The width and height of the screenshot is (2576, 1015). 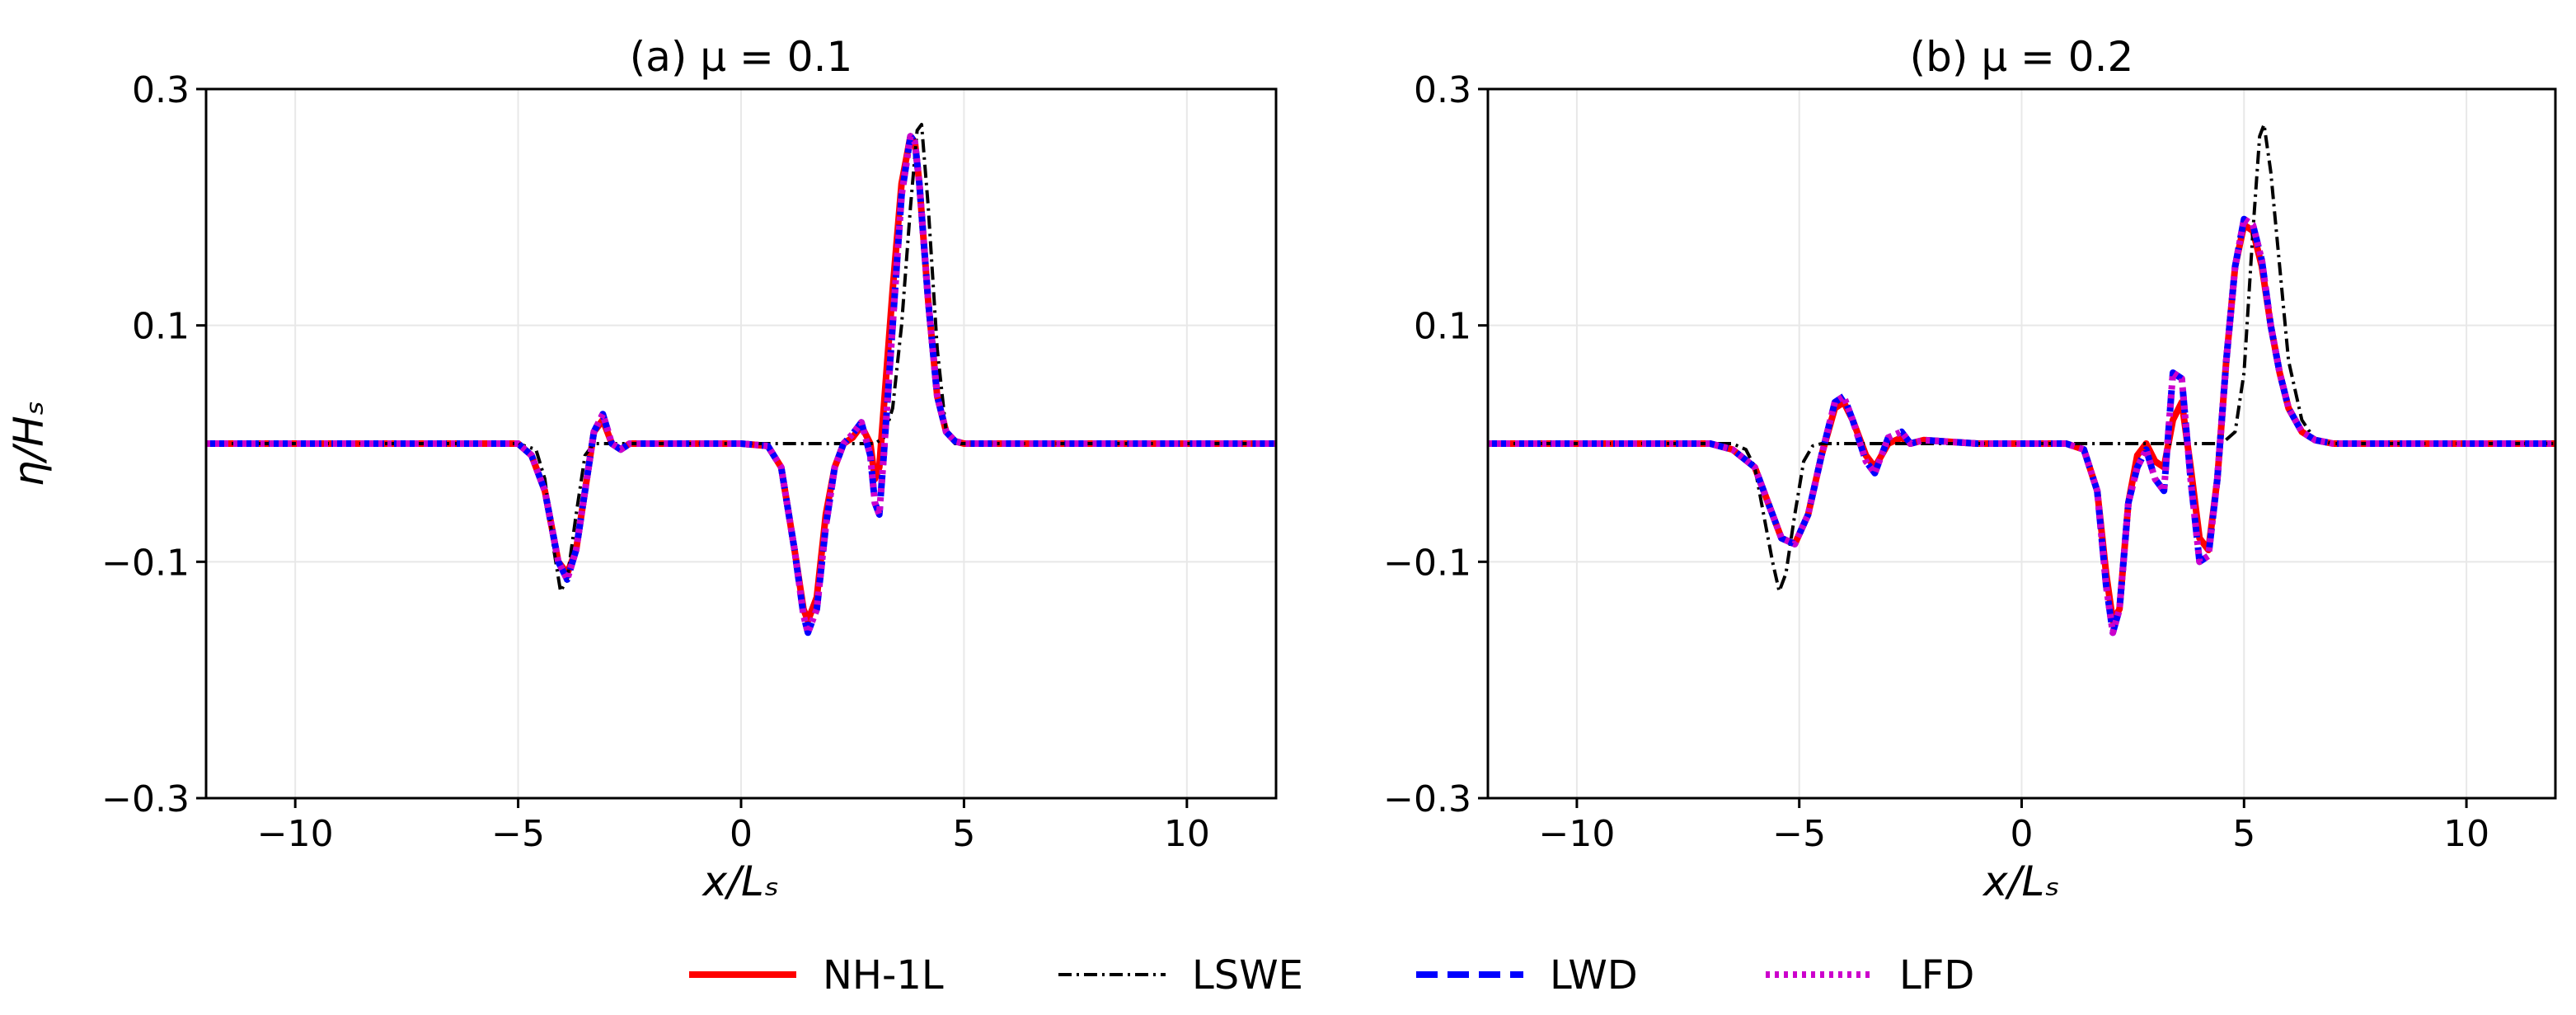 What do you see at coordinates (1937, 975) in the screenshot?
I see `legend-label-lfd: LFD` at bounding box center [1937, 975].